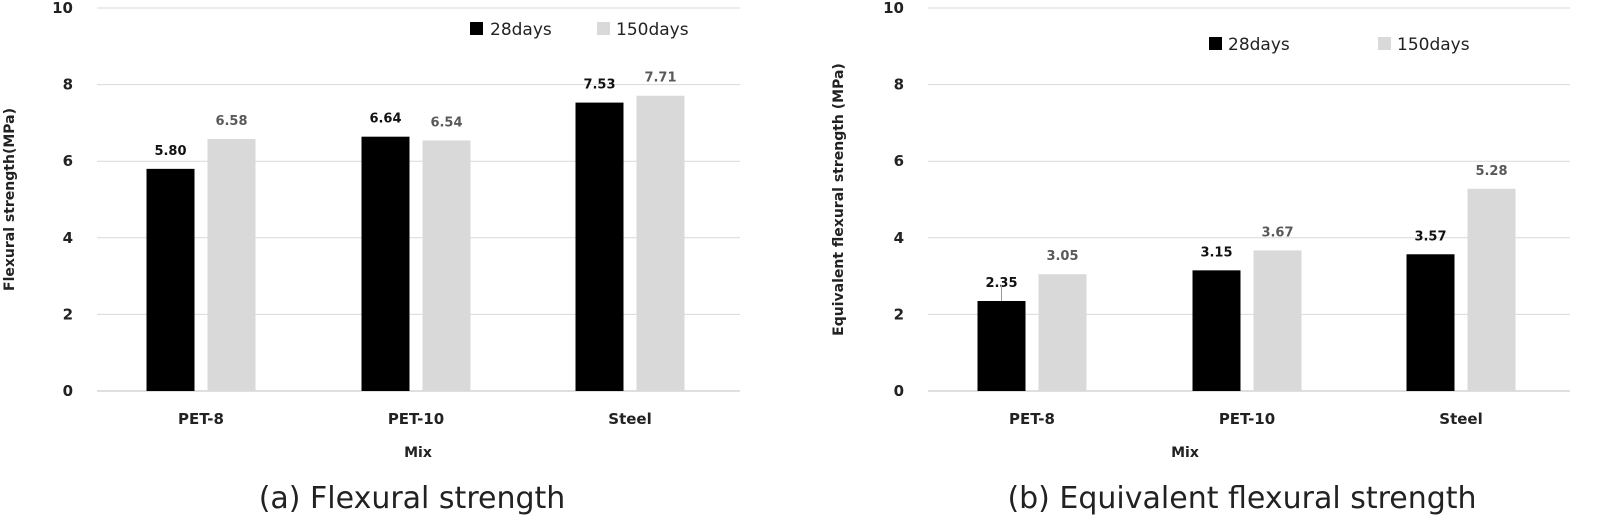 Image resolution: width=1606 pixels, height=531 pixels. What do you see at coordinates (660, 78) in the screenshot?
I see `data-label: 7.71` at bounding box center [660, 78].